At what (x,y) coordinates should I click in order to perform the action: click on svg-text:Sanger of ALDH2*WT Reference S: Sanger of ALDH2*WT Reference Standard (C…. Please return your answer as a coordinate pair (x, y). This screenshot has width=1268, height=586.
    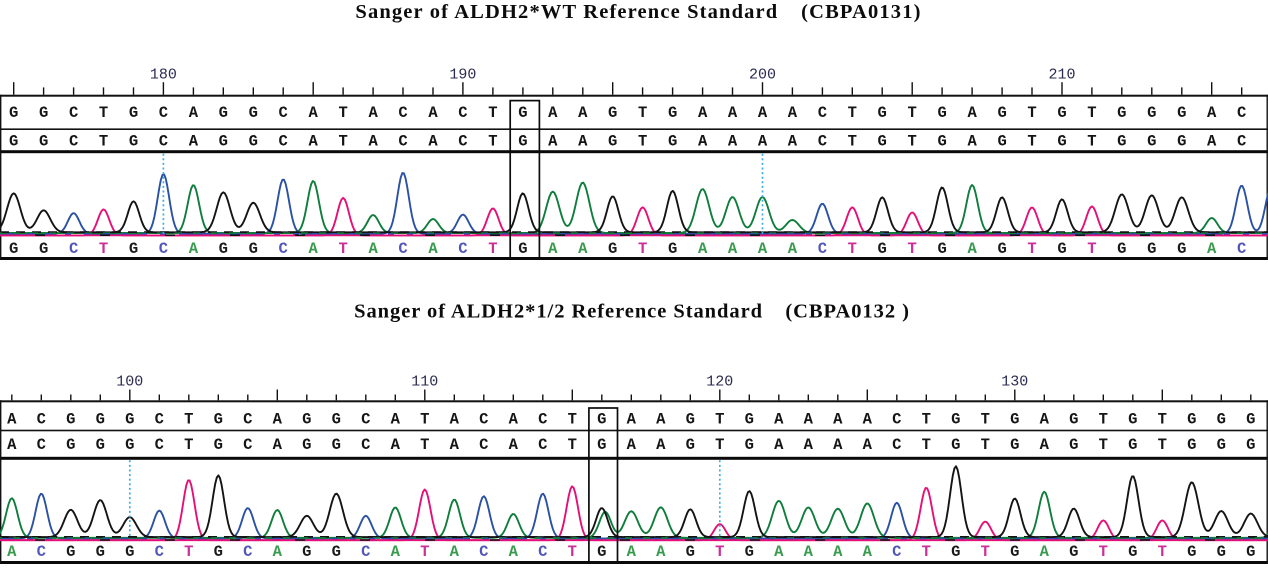
    Looking at the image, I should click on (638, 12).